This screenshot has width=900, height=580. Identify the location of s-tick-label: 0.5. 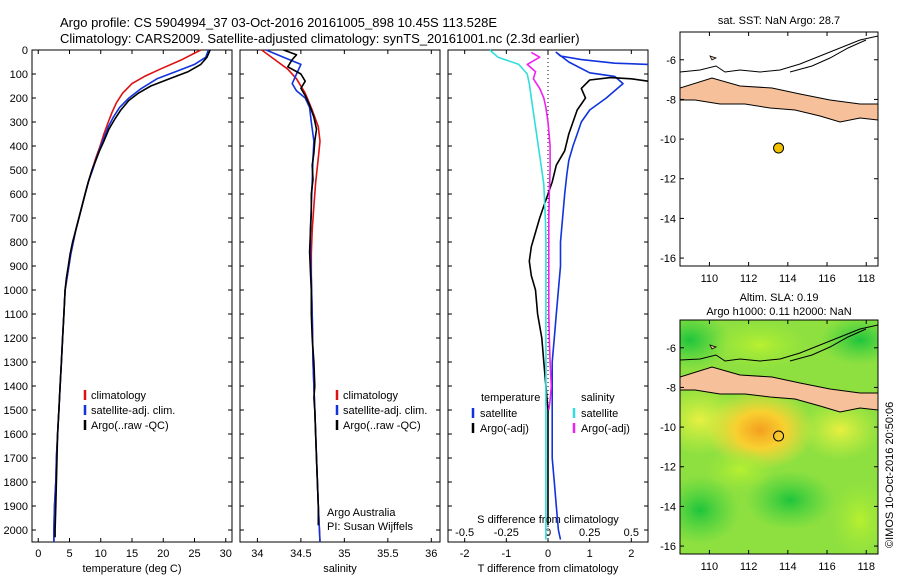
(631, 533).